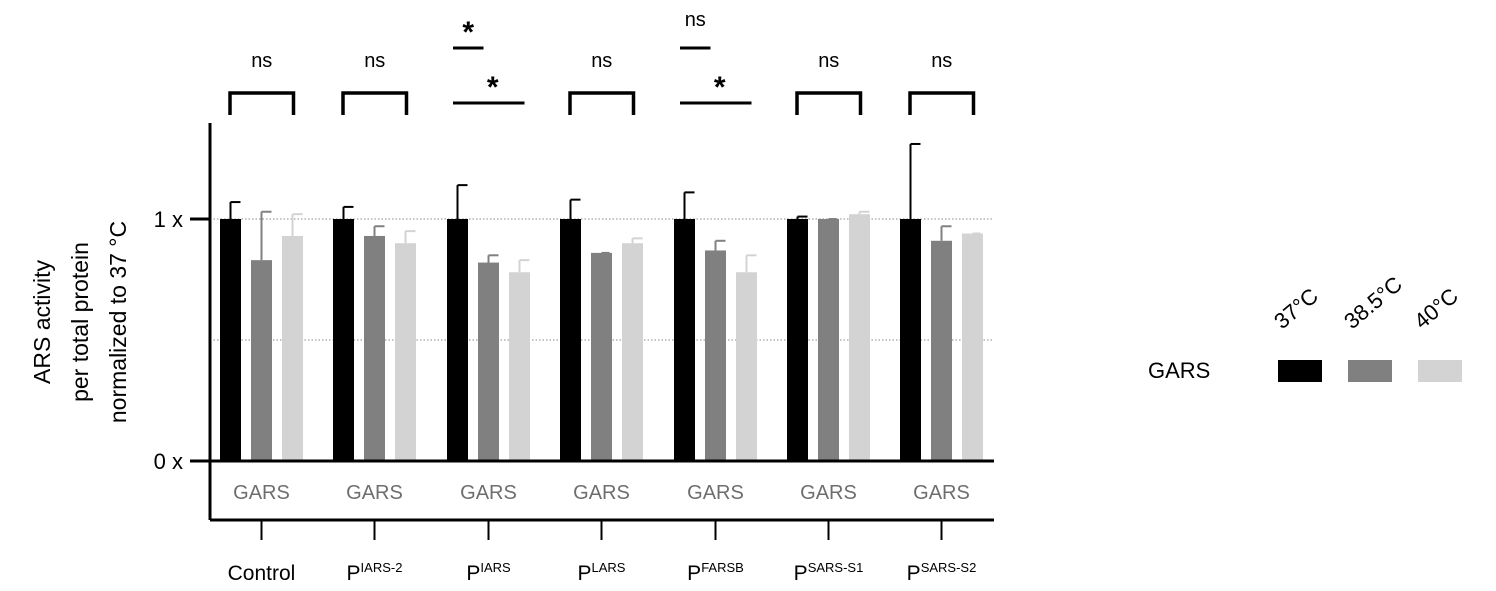 Image resolution: width=1496 pixels, height=591 pixels. What do you see at coordinates (374, 493) in the screenshot?
I see `gars-label-1: GARS` at bounding box center [374, 493].